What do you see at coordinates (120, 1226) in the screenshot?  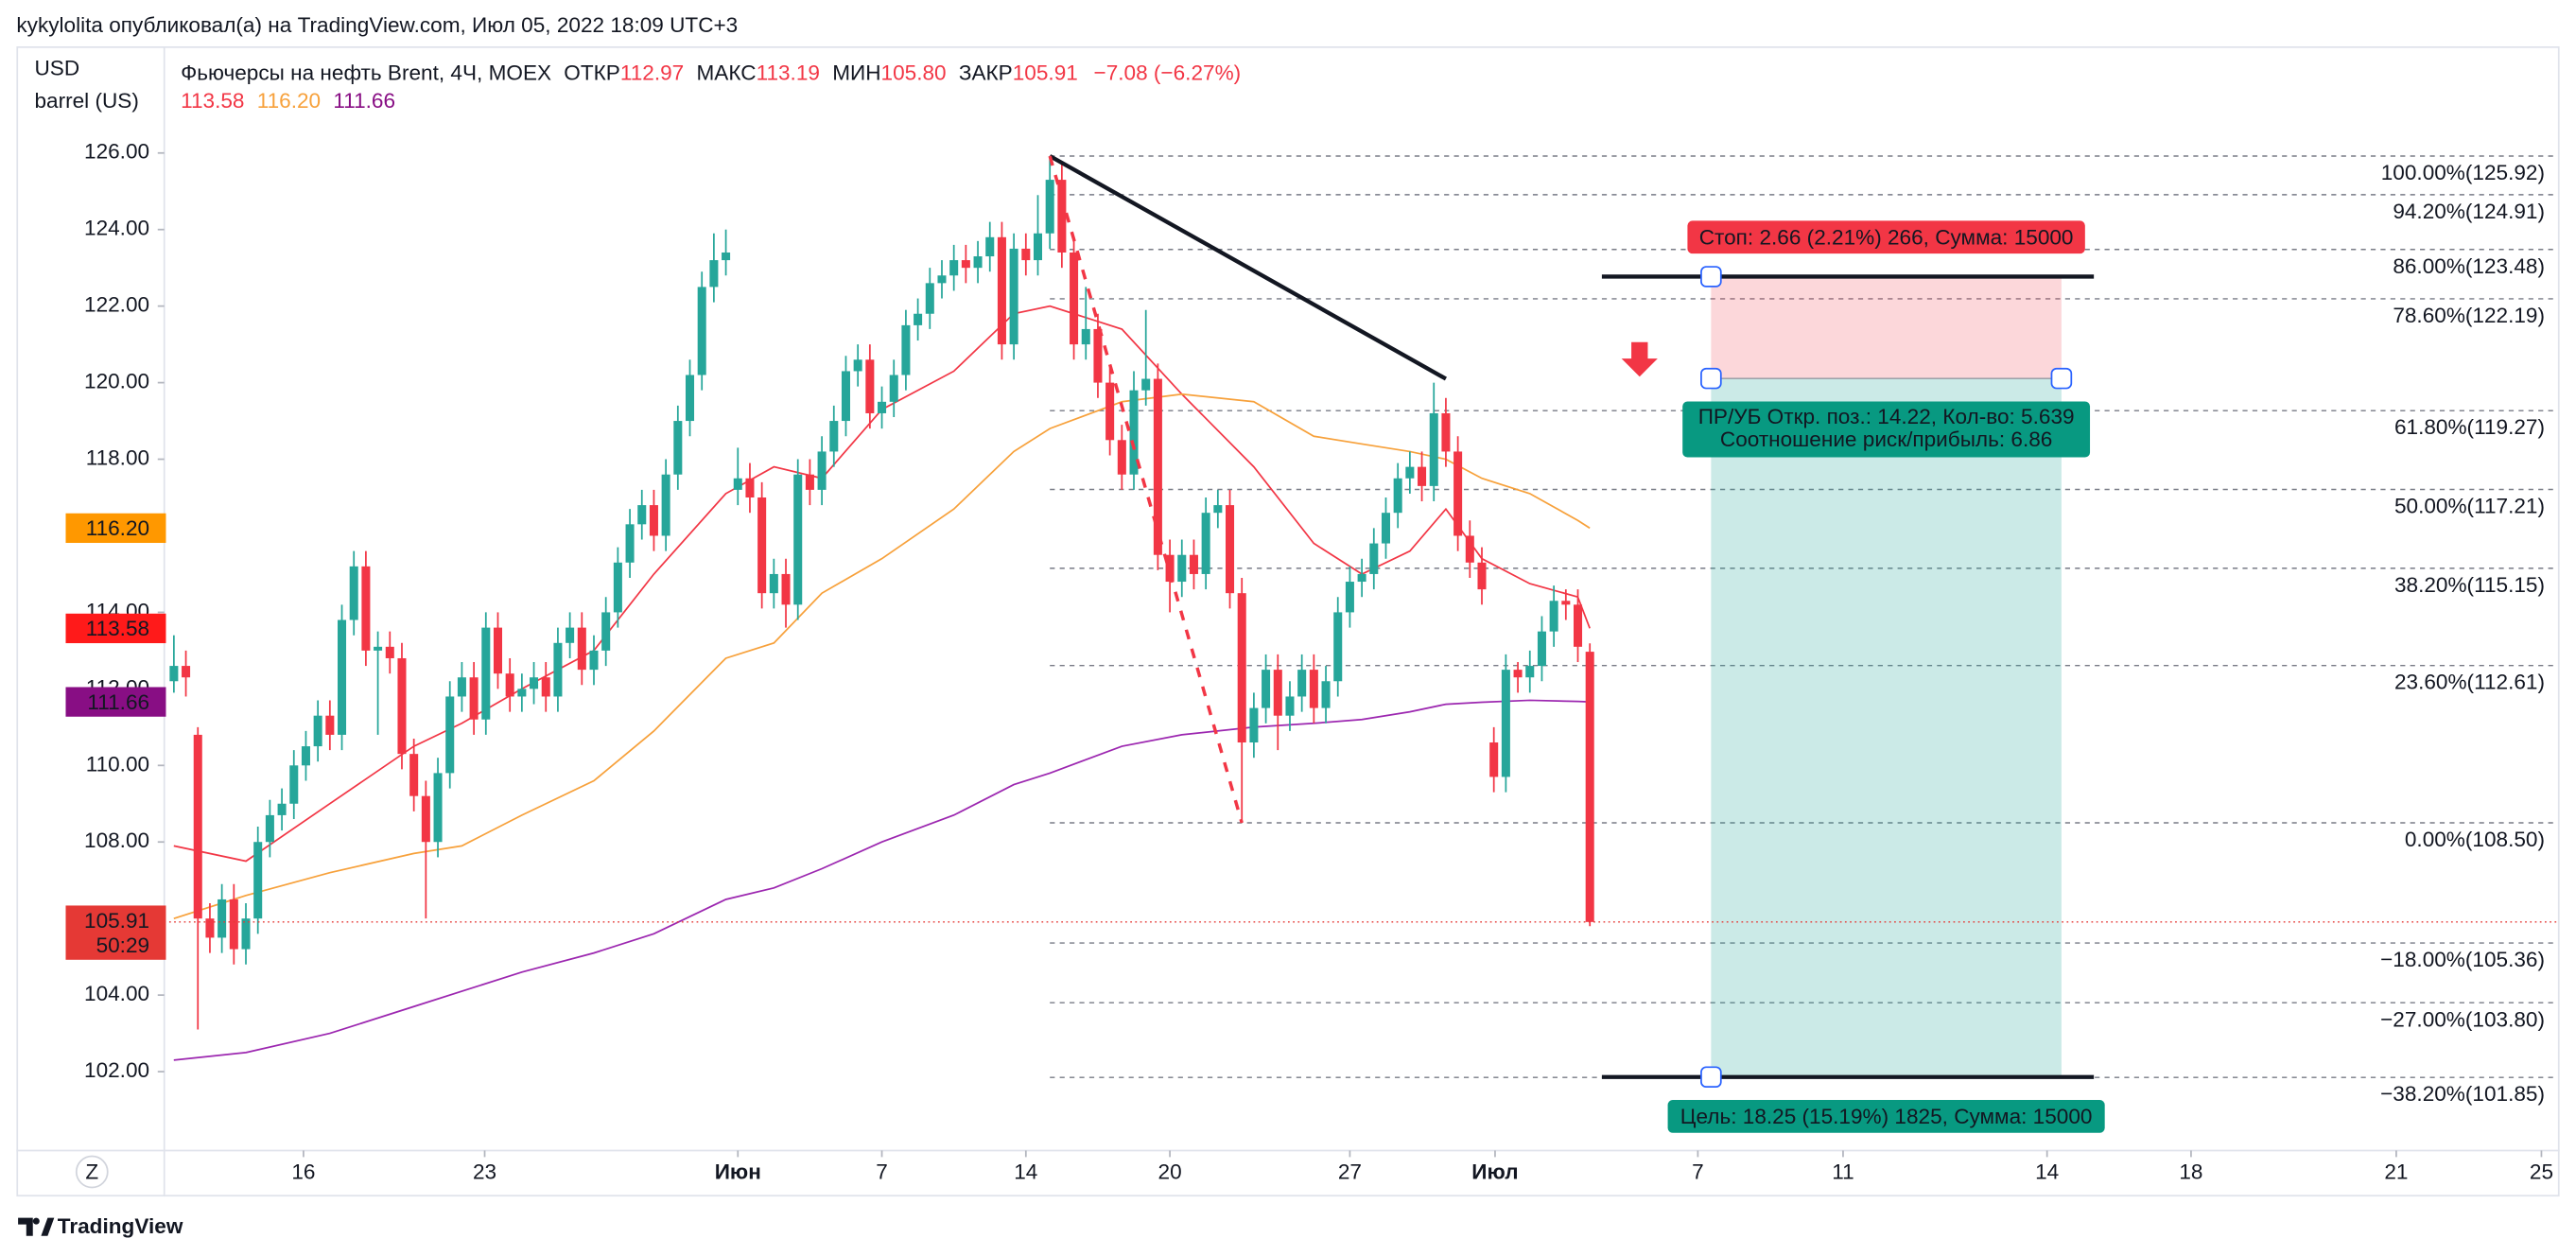 I see `footer-brand: TradingView` at bounding box center [120, 1226].